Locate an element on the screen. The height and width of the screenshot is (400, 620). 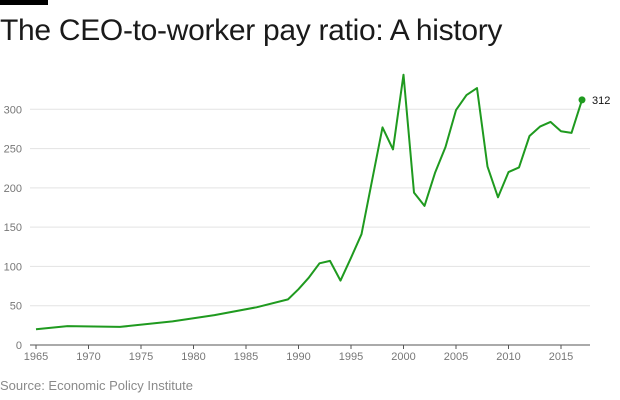
source-note: Source: Economic Policy Institute is located at coordinates (96, 385).